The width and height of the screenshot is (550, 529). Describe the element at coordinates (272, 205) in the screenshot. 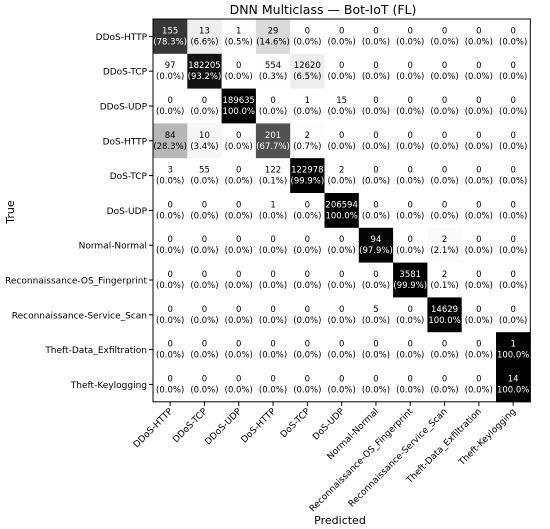

I see `cell-count-label: 1` at that location.